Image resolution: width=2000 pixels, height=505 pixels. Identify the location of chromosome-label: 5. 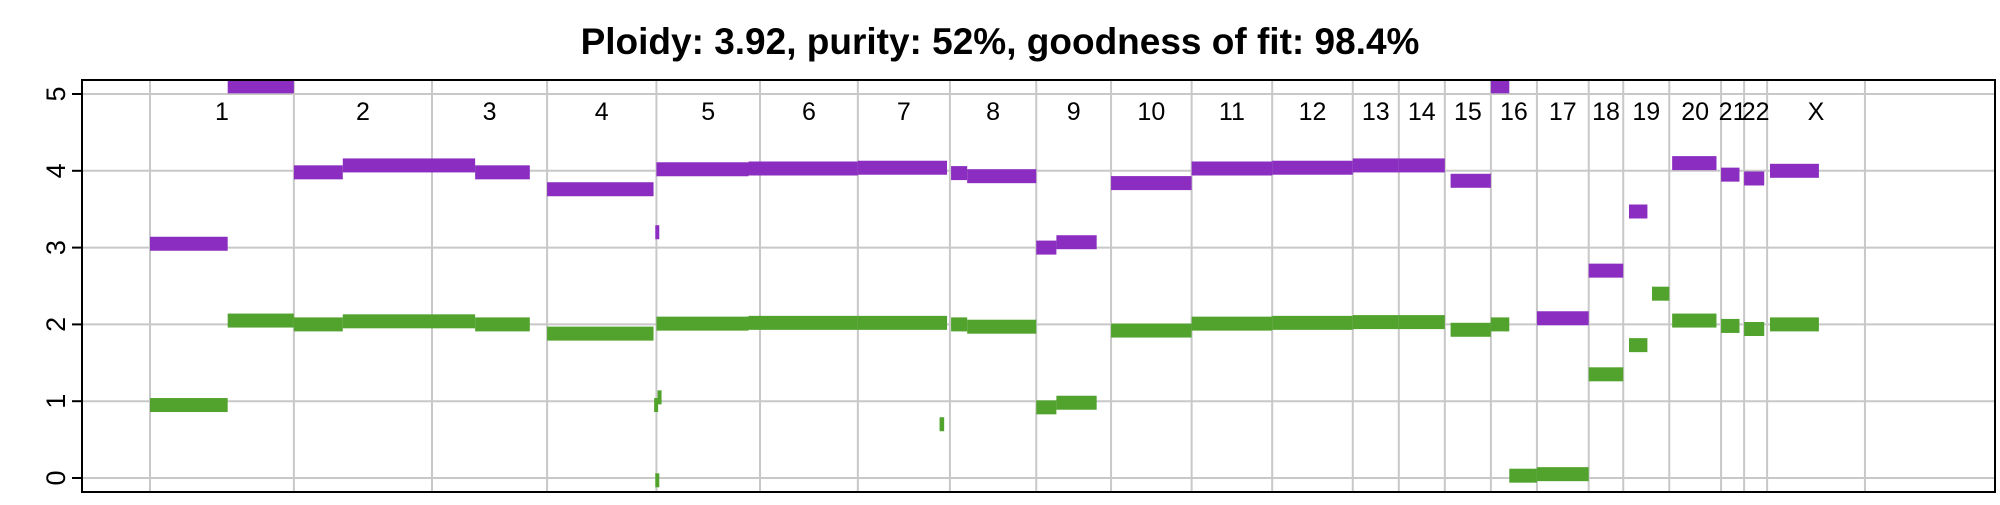
(708, 112).